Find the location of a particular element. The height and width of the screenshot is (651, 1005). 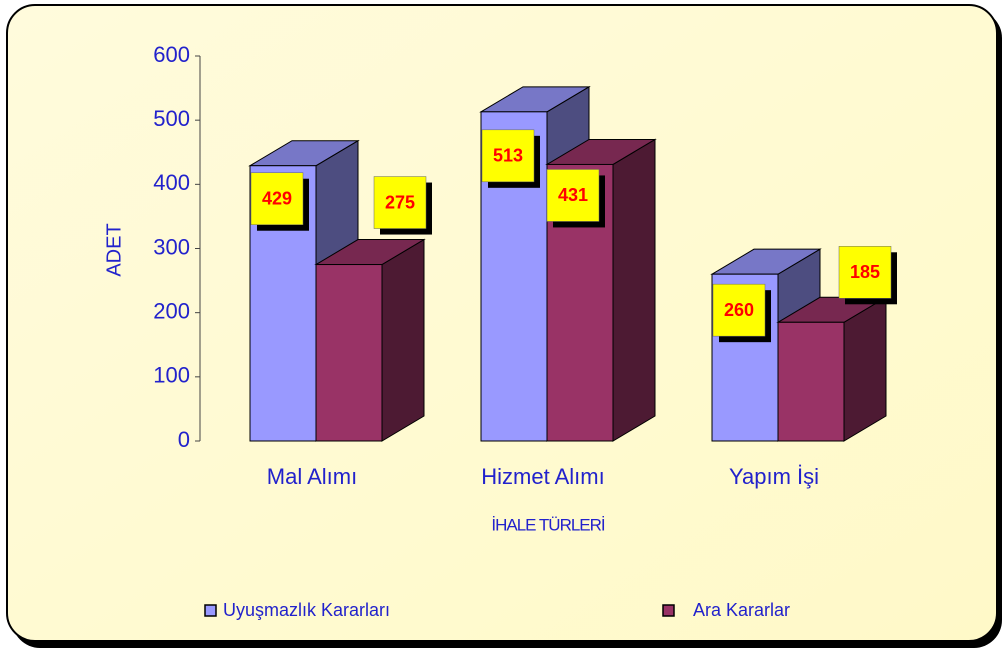

y-tick-label: 400 is located at coordinates (171, 182).